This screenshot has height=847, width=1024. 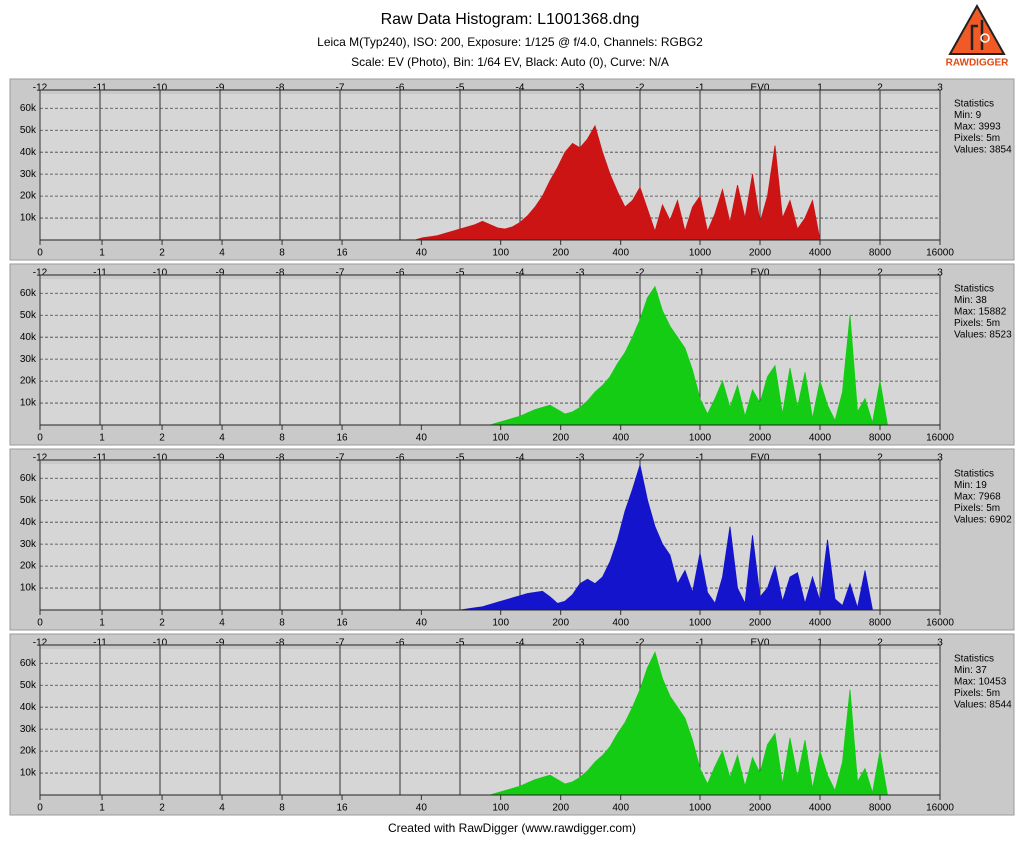 I want to click on statistics-line: Pixels: 5m, so click(x=977, y=508).